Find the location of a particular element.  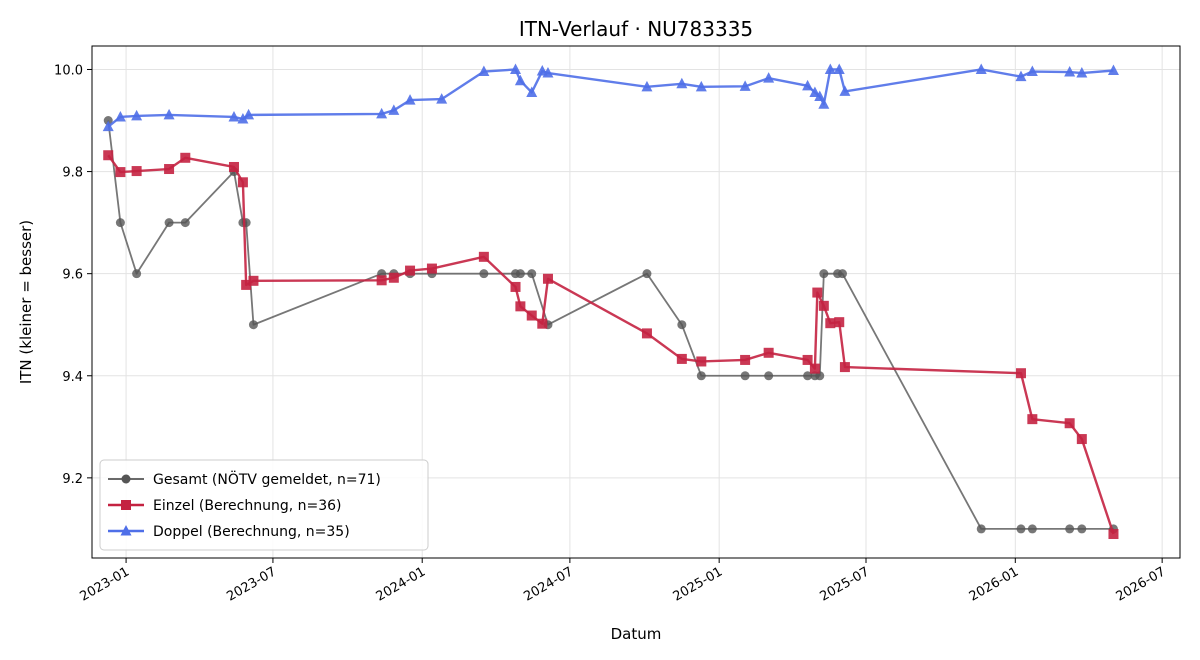

legend-label-einzel: Einzel (Berechnung, n=36) is located at coordinates (247, 506).